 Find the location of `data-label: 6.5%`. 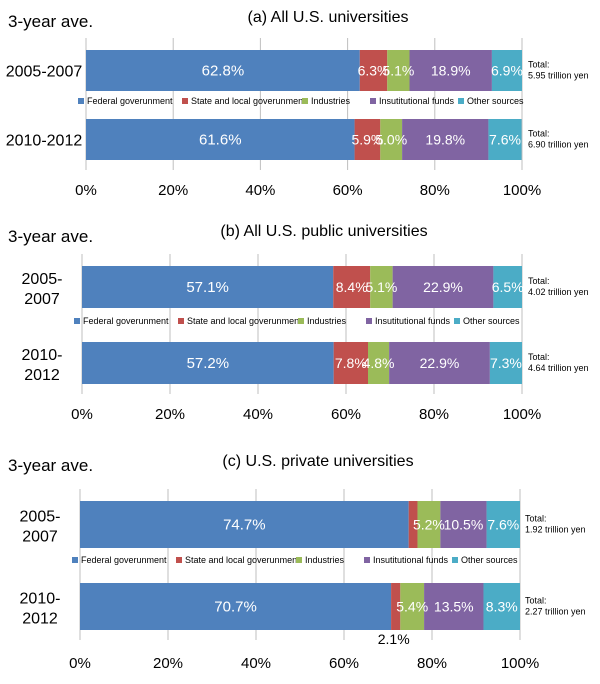

data-label: 6.5% is located at coordinates (508, 287).